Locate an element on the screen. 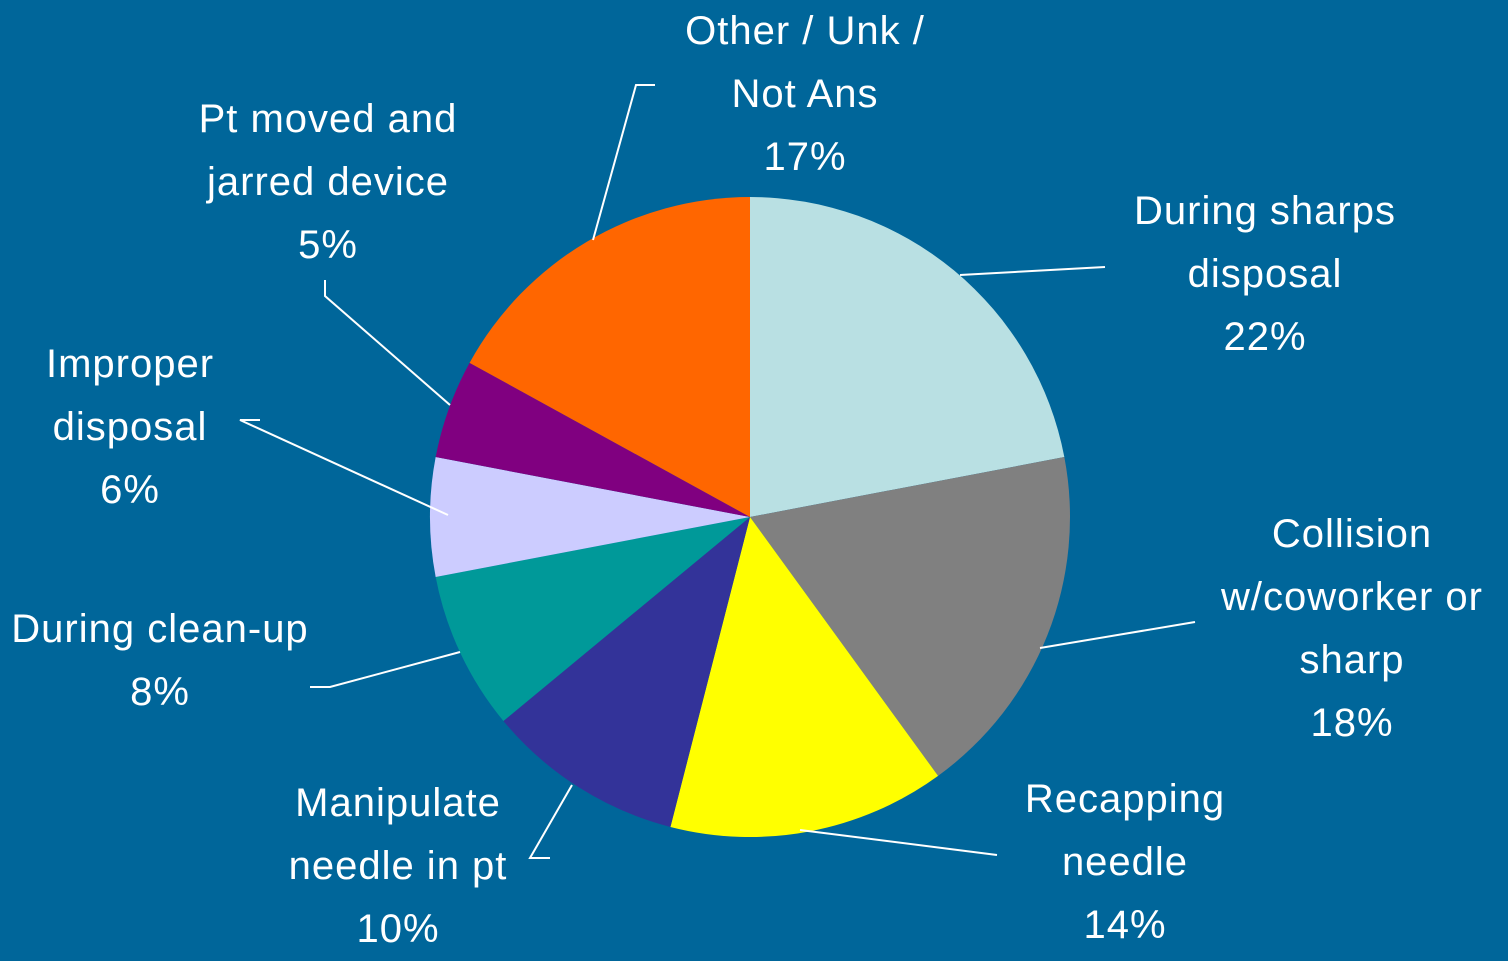 This screenshot has width=1508, height=961. value-label: 10% is located at coordinates (398, 929).